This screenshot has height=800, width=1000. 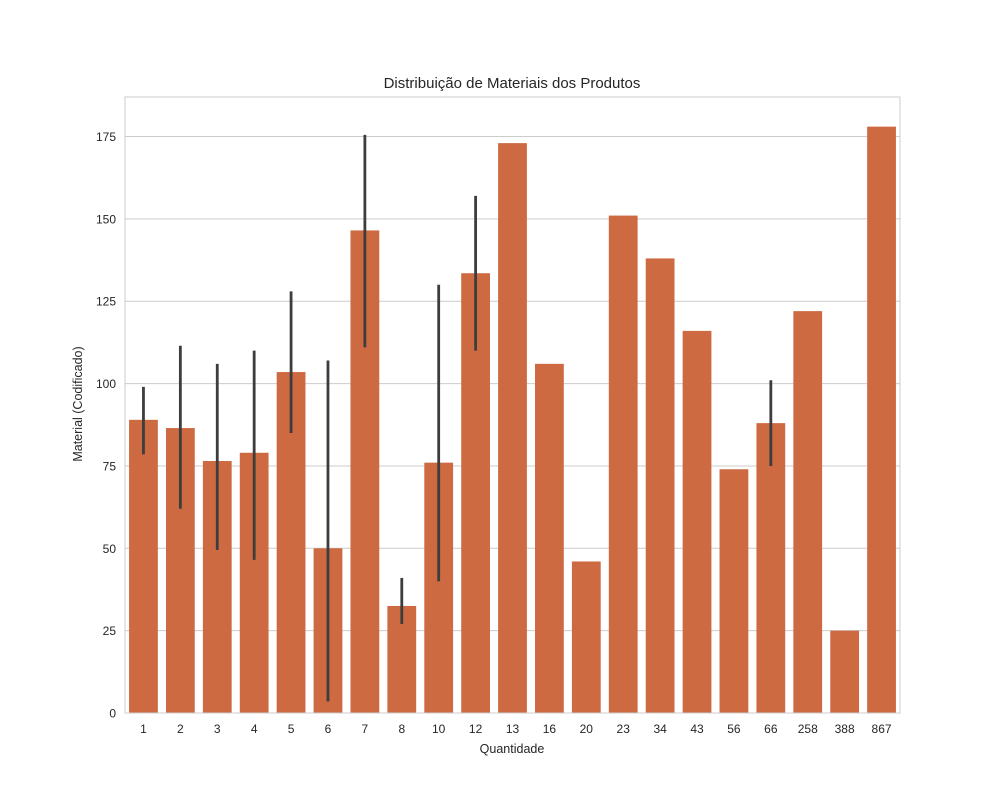 What do you see at coordinates (512, 749) in the screenshot?
I see `x-axis-label: Quantidade` at bounding box center [512, 749].